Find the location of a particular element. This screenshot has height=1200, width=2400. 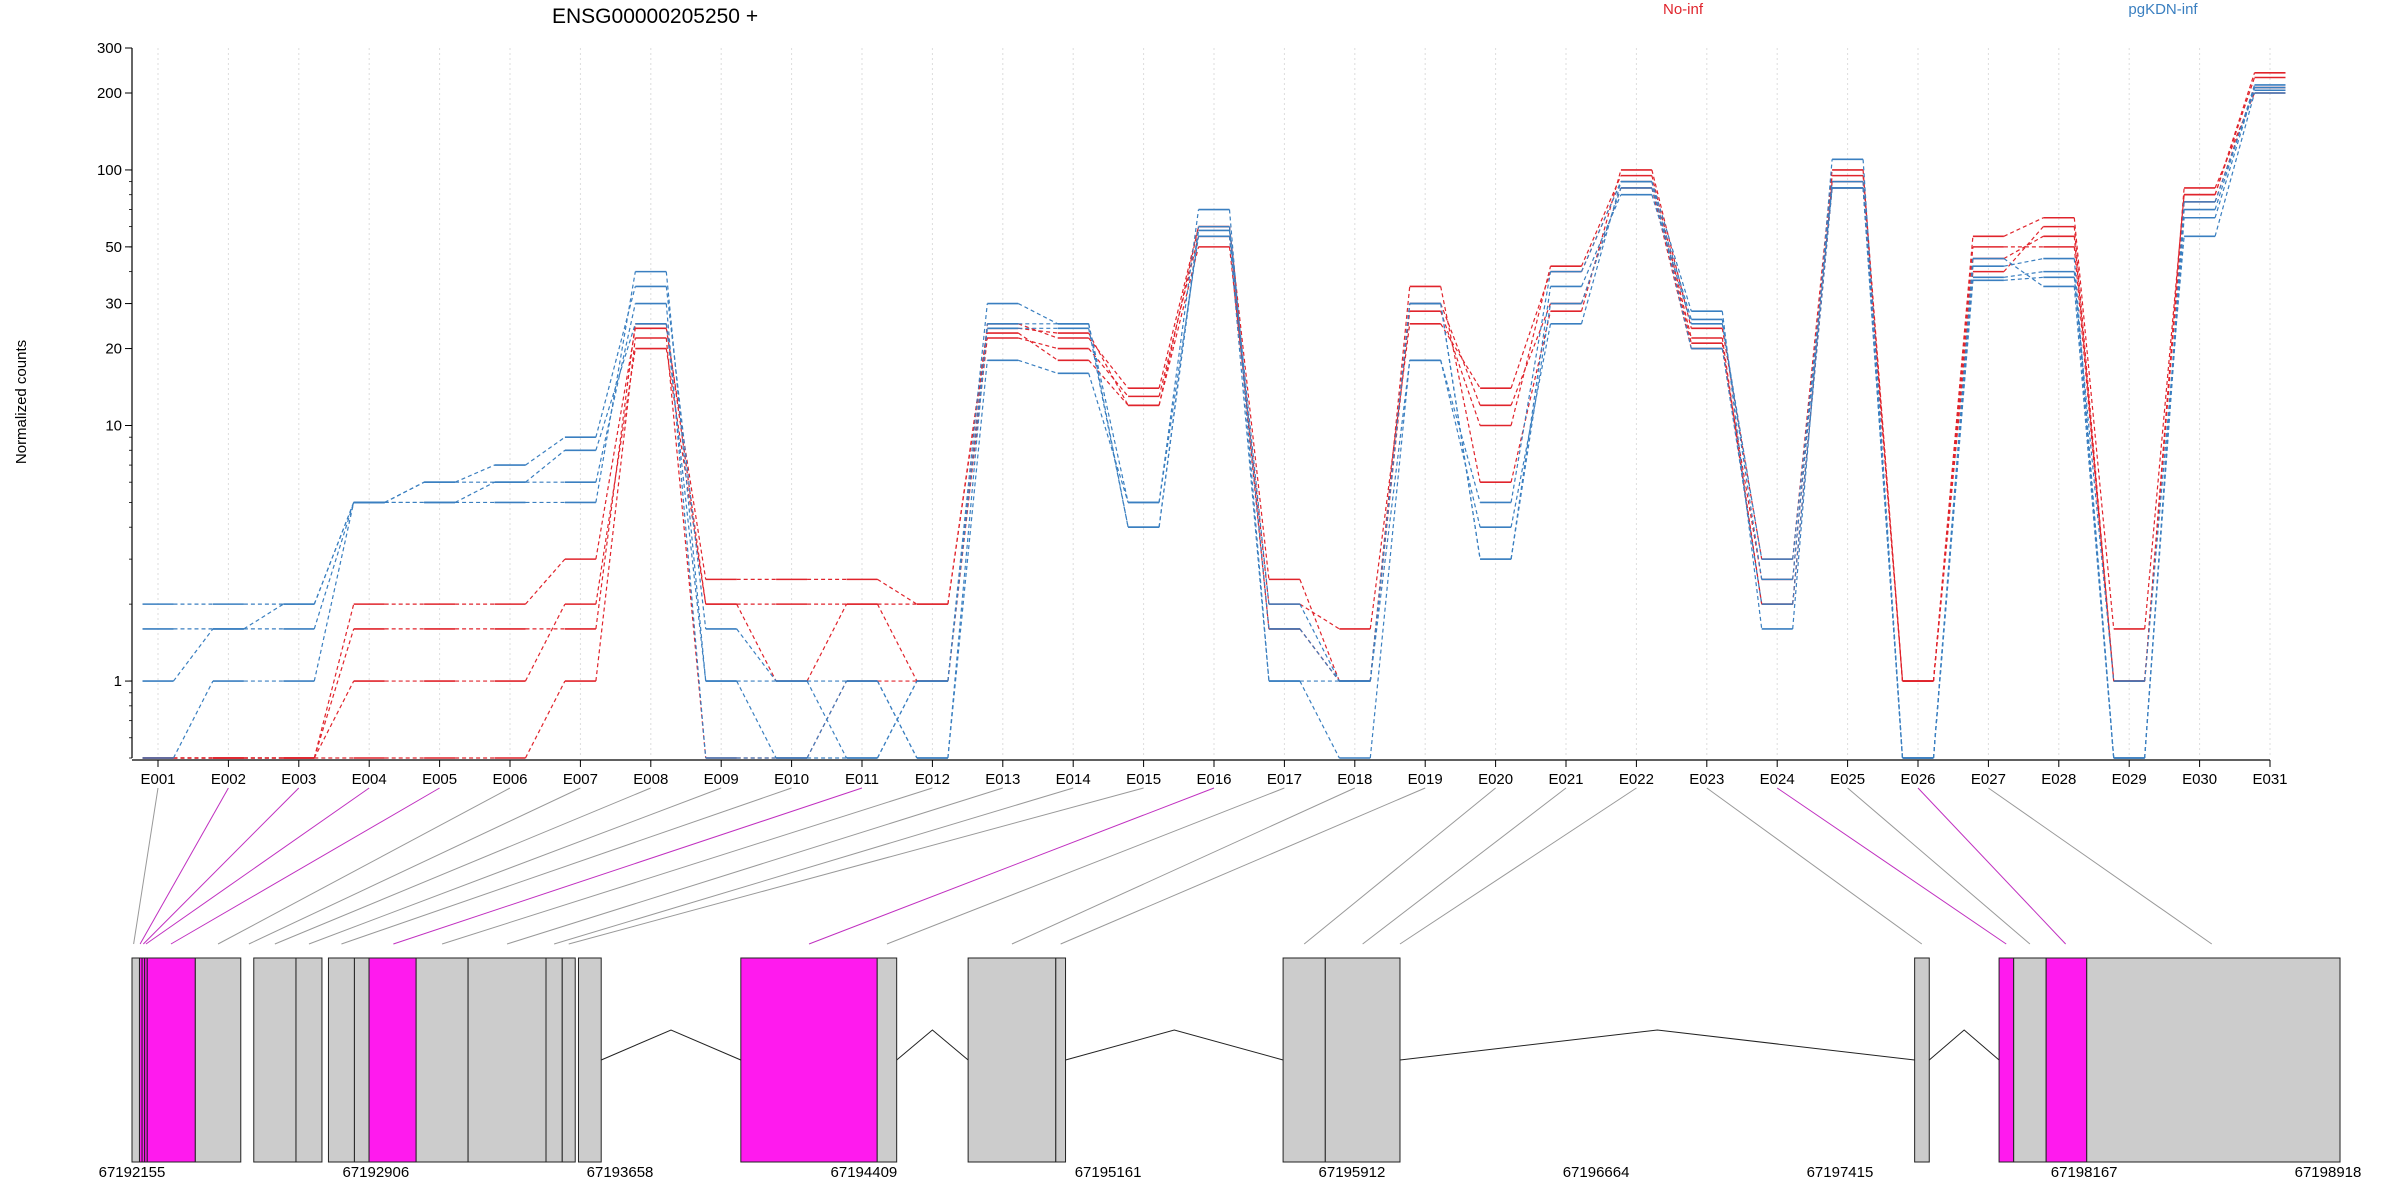

x-tick-label-E010: E010 is located at coordinates (791, 779).